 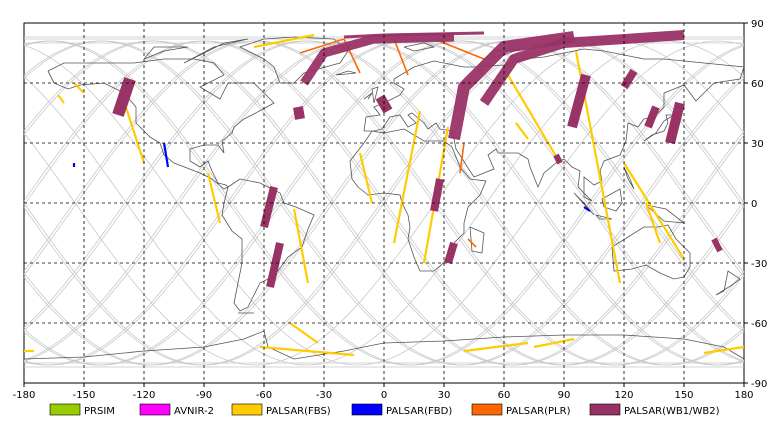 I want to click on legend-item: PALSAR(WB1/WB2), so click(x=654, y=410).